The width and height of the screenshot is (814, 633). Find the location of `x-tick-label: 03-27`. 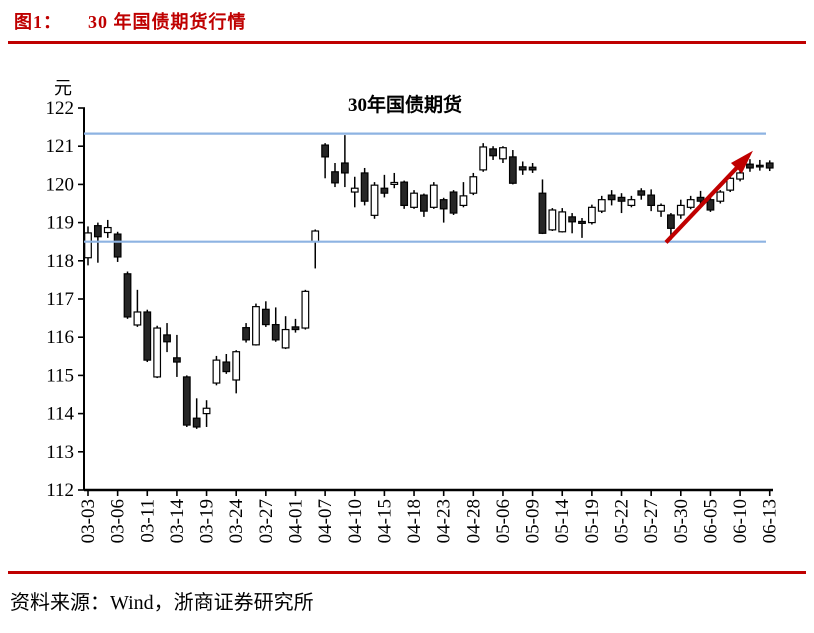

x-tick-label: 03-27 is located at coordinates (266, 521).